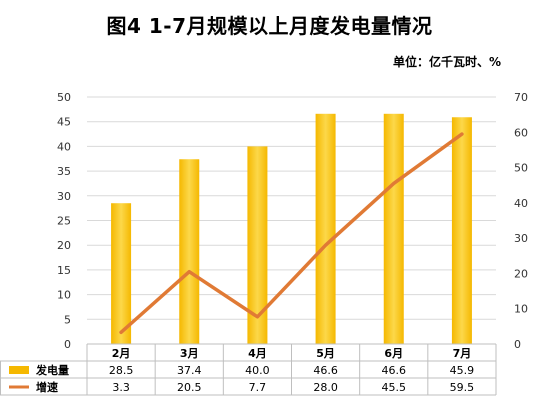 This screenshot has height=412, width=539. I want to click on table-value-growth: 7.7, so click(258, 387).